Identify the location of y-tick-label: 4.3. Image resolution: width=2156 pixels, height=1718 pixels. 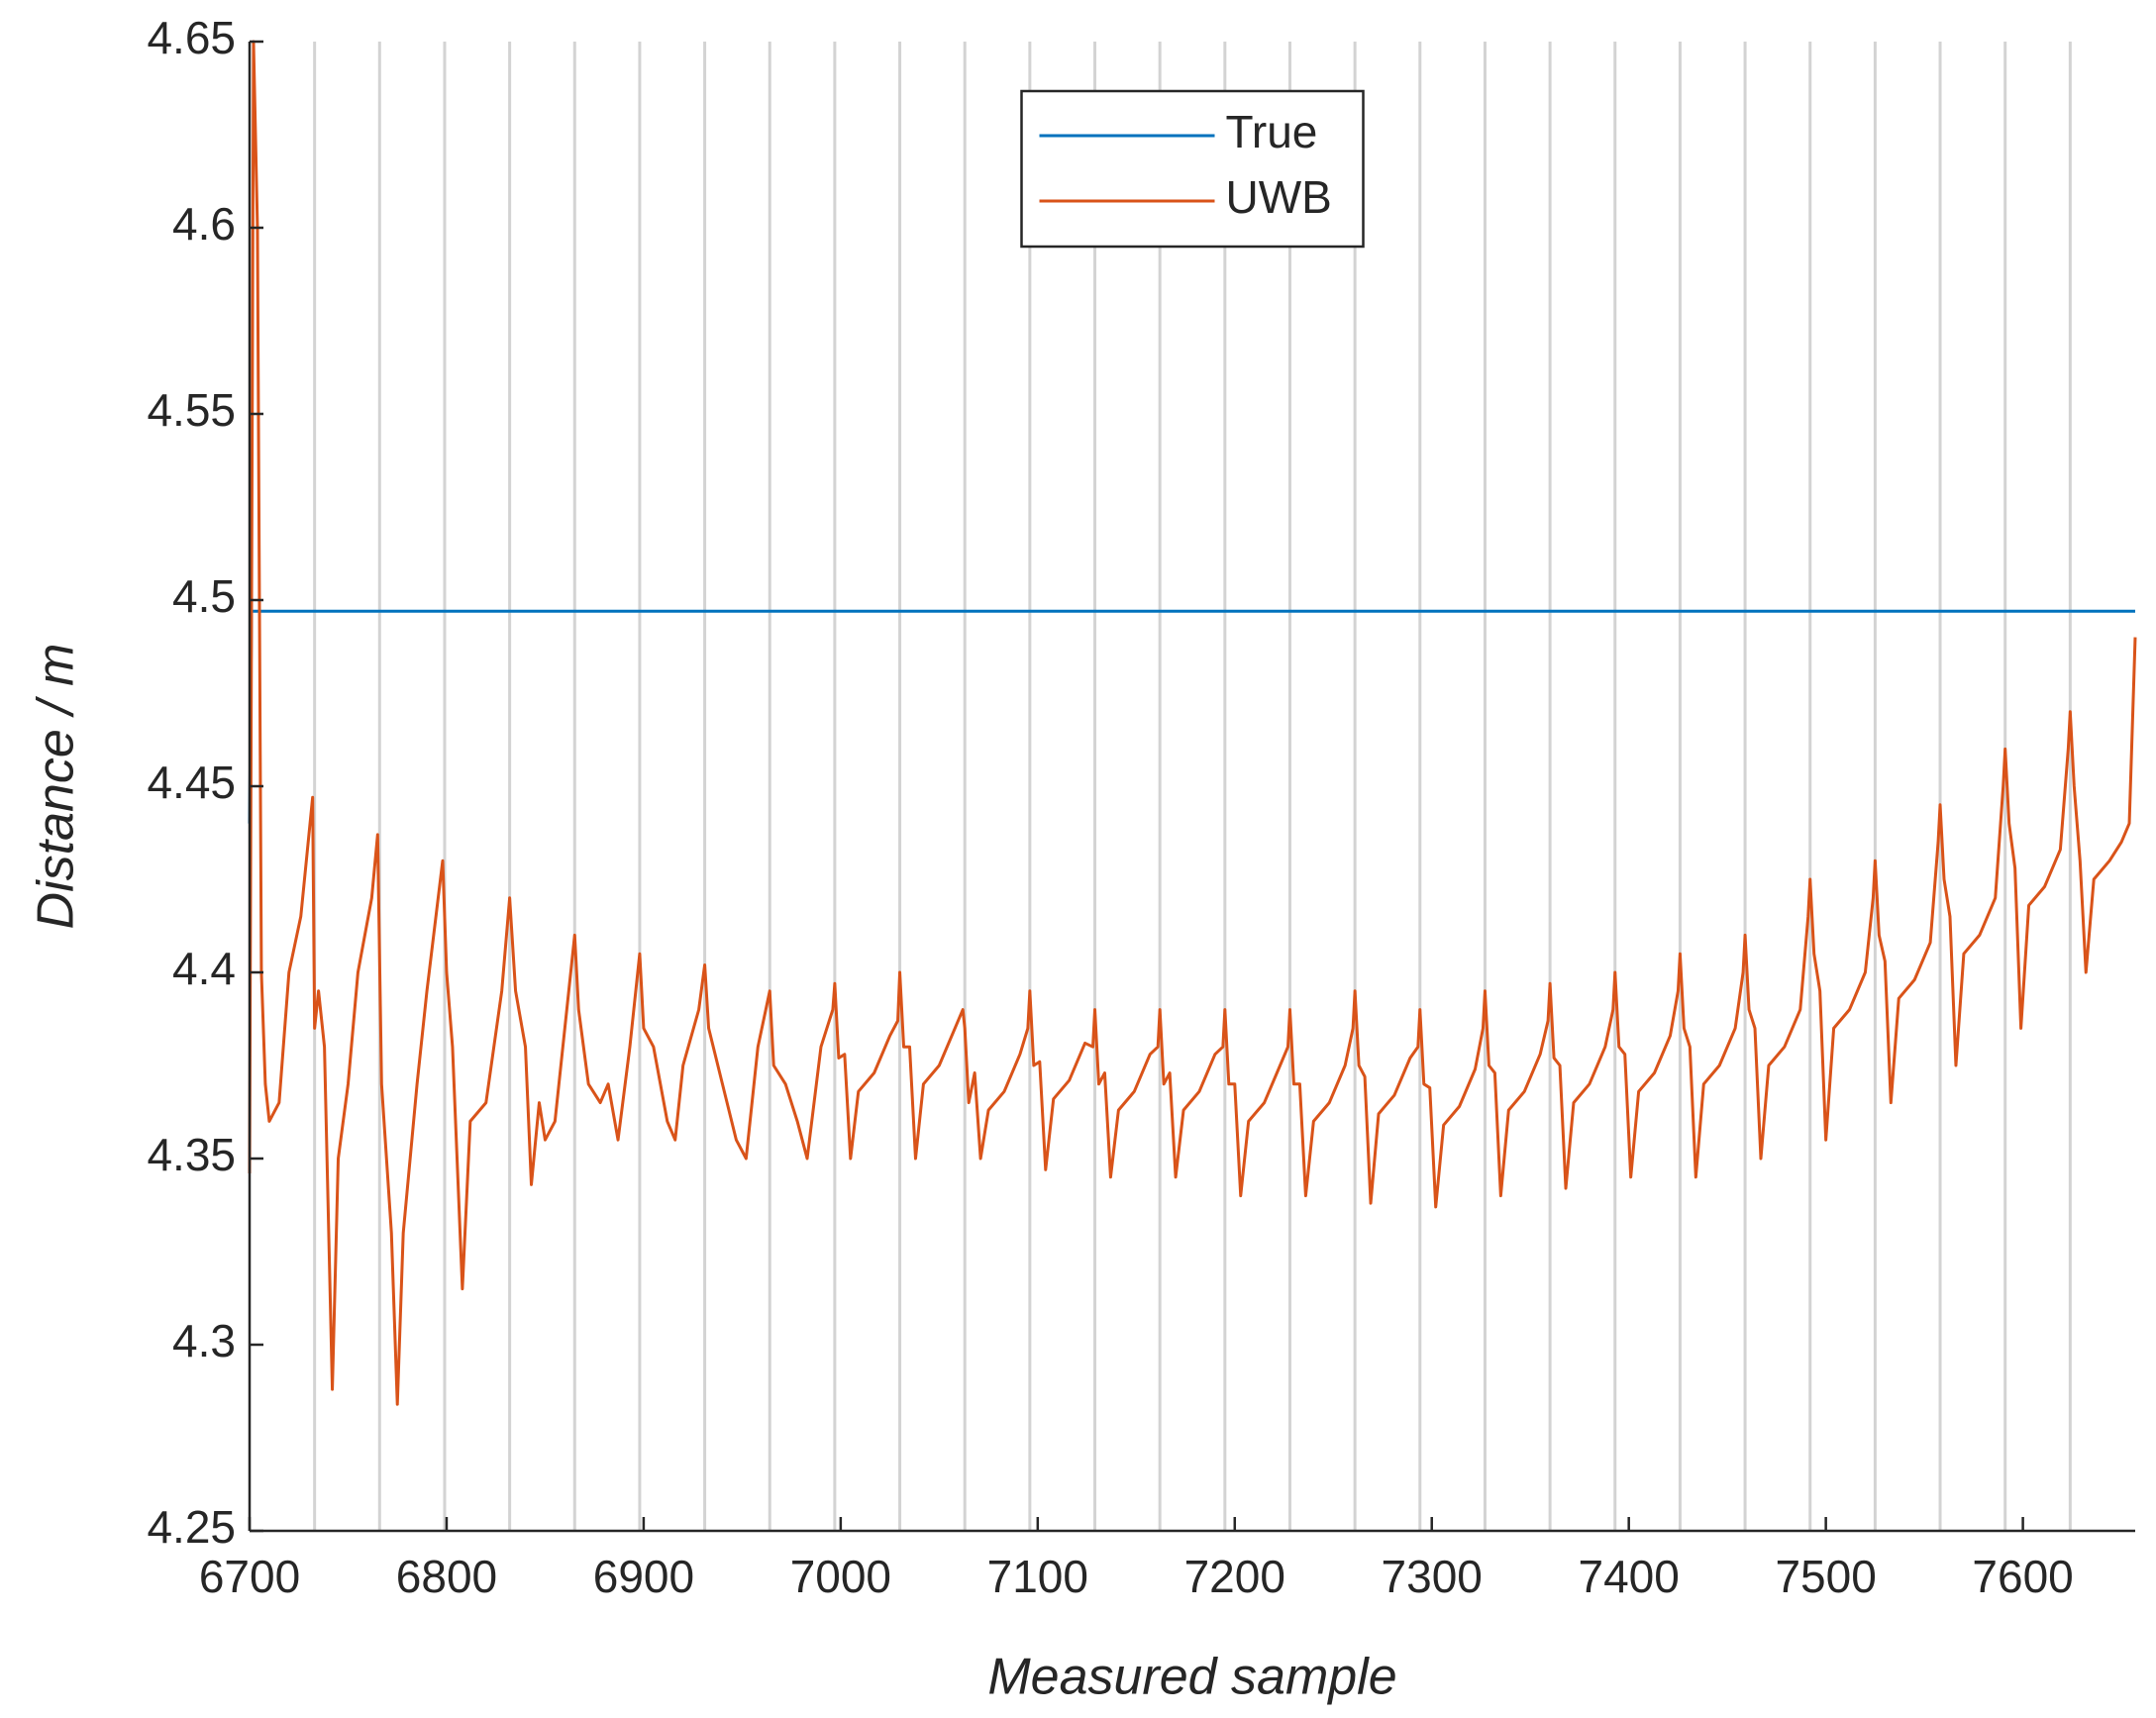
(204, 1340).